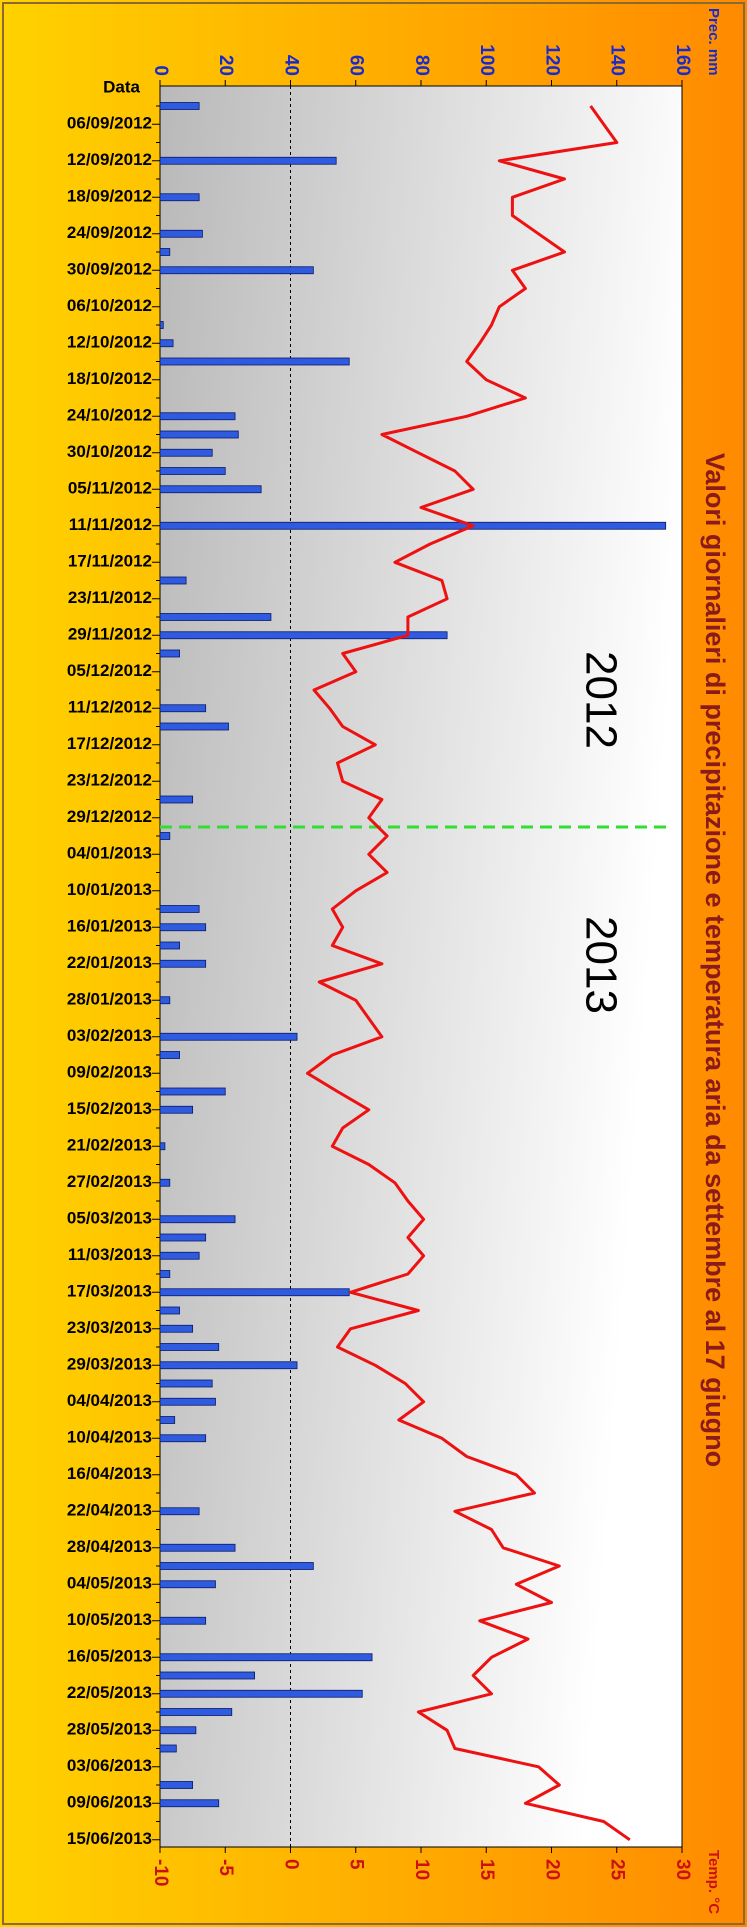  Describe the element at coordinates (225, 1867) in the screenshot. I see `x2-tick-label: -5` at that location.